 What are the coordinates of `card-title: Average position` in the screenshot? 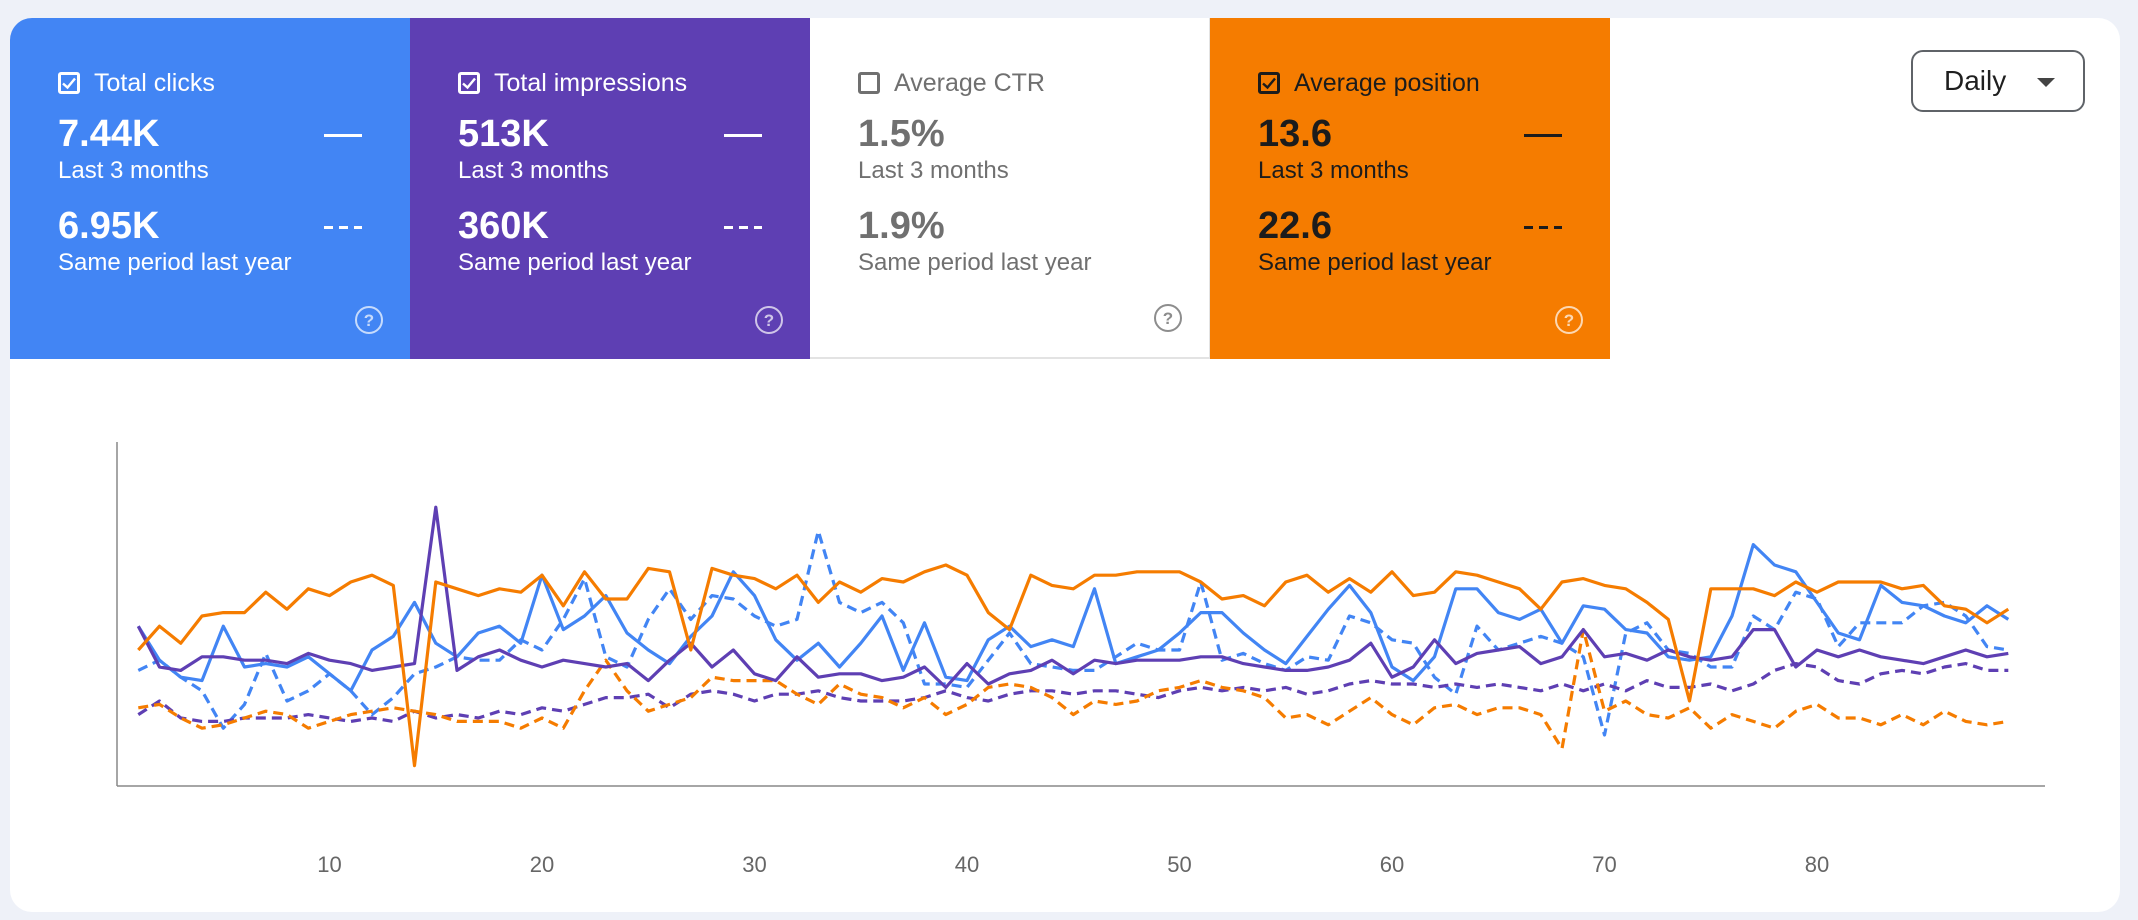 It's located at (1387, 83).